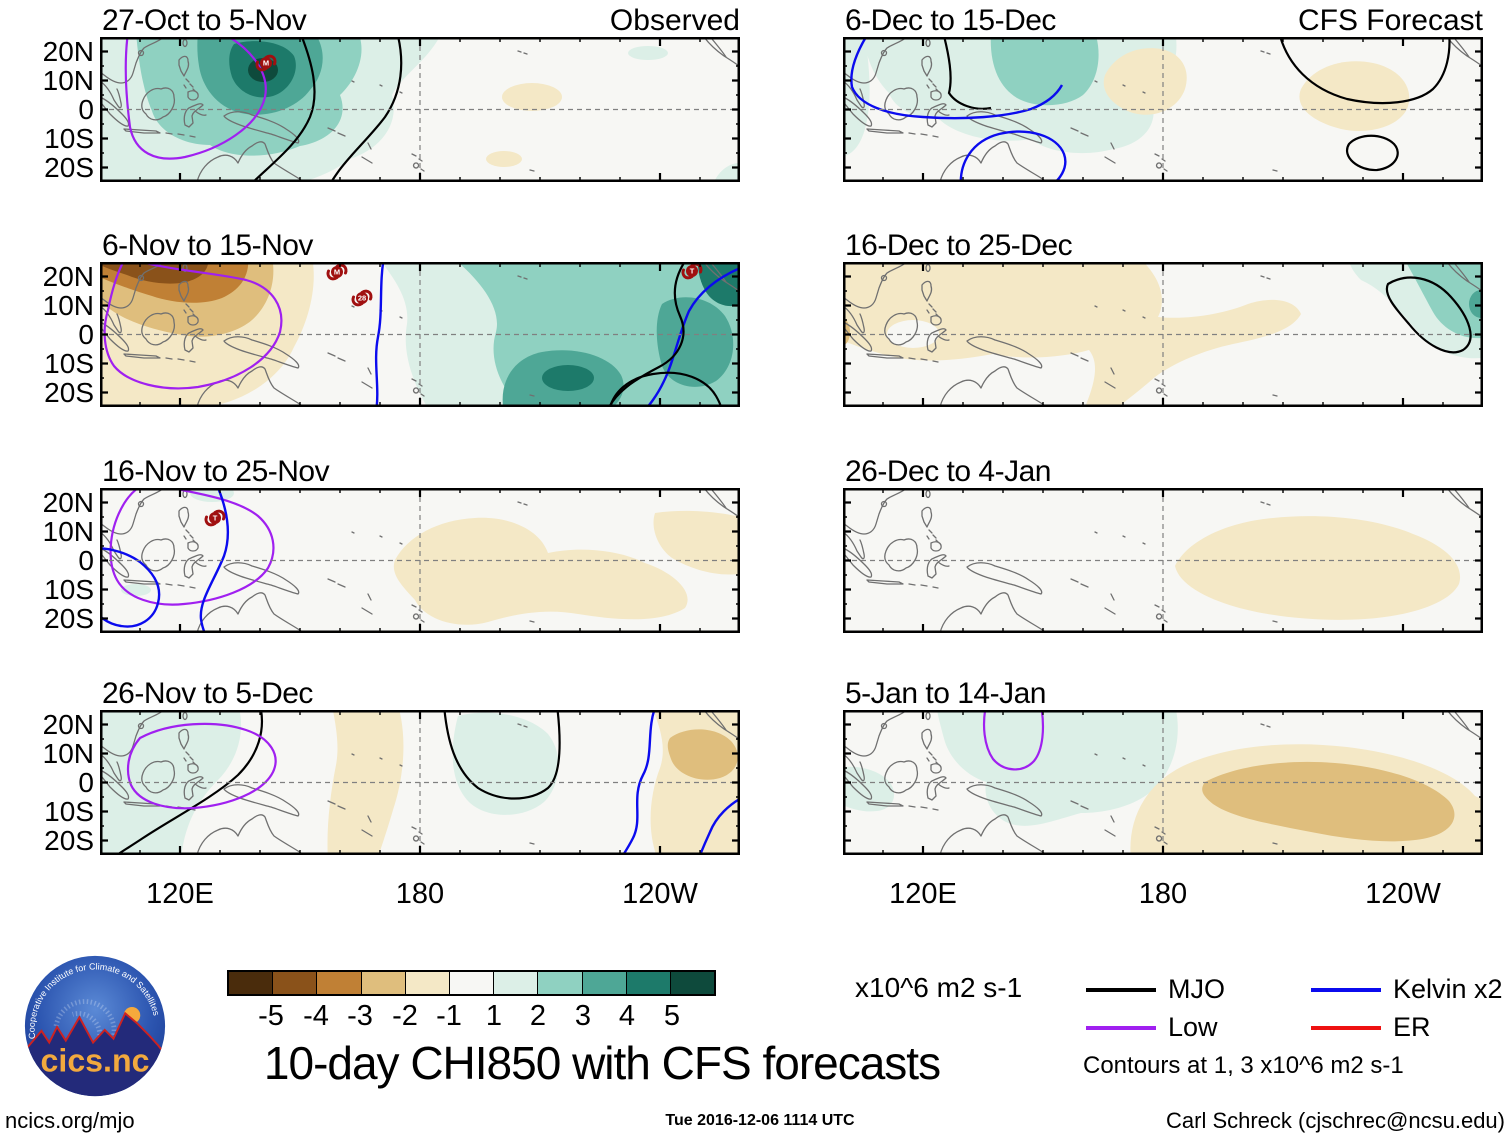 This screenshot has height=1142, width=1510. What do you see at coordinates (70, 1120) in the screenshot?
I see `site-url: ncics.org/mjo` at bounding box center [70, 1120].